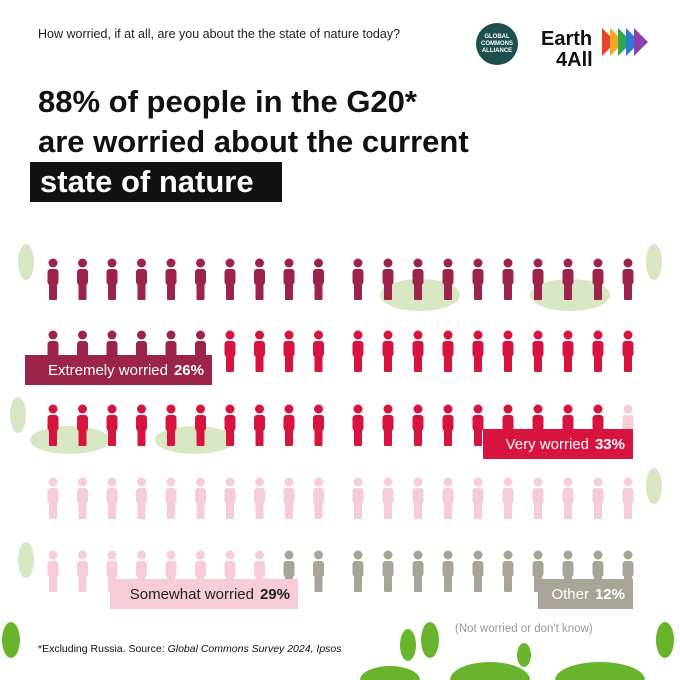 This screenshot has width=680, height=680. Describe the element at coordinates (156, 182) in the screenshot. I see `headline-highlight` at that location.